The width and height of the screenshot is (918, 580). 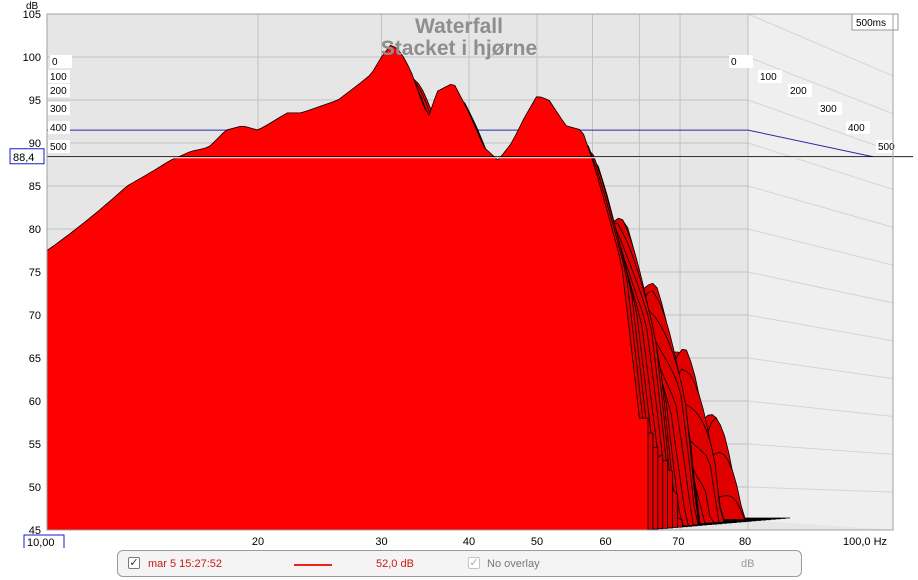 I want to click on time-label-left: 300, so click(x=58, y=109).